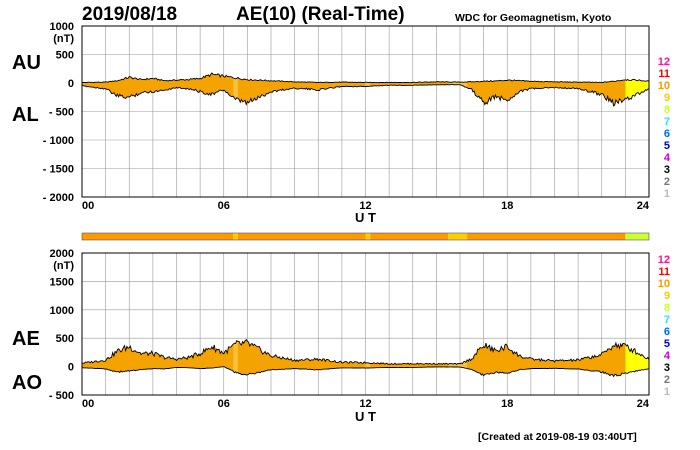 This screenshot has height=450, width=700. What do you see at coordinates (365, 372) in the screenshot?
I see `series-line-ao` at bounding box center [365, 372].